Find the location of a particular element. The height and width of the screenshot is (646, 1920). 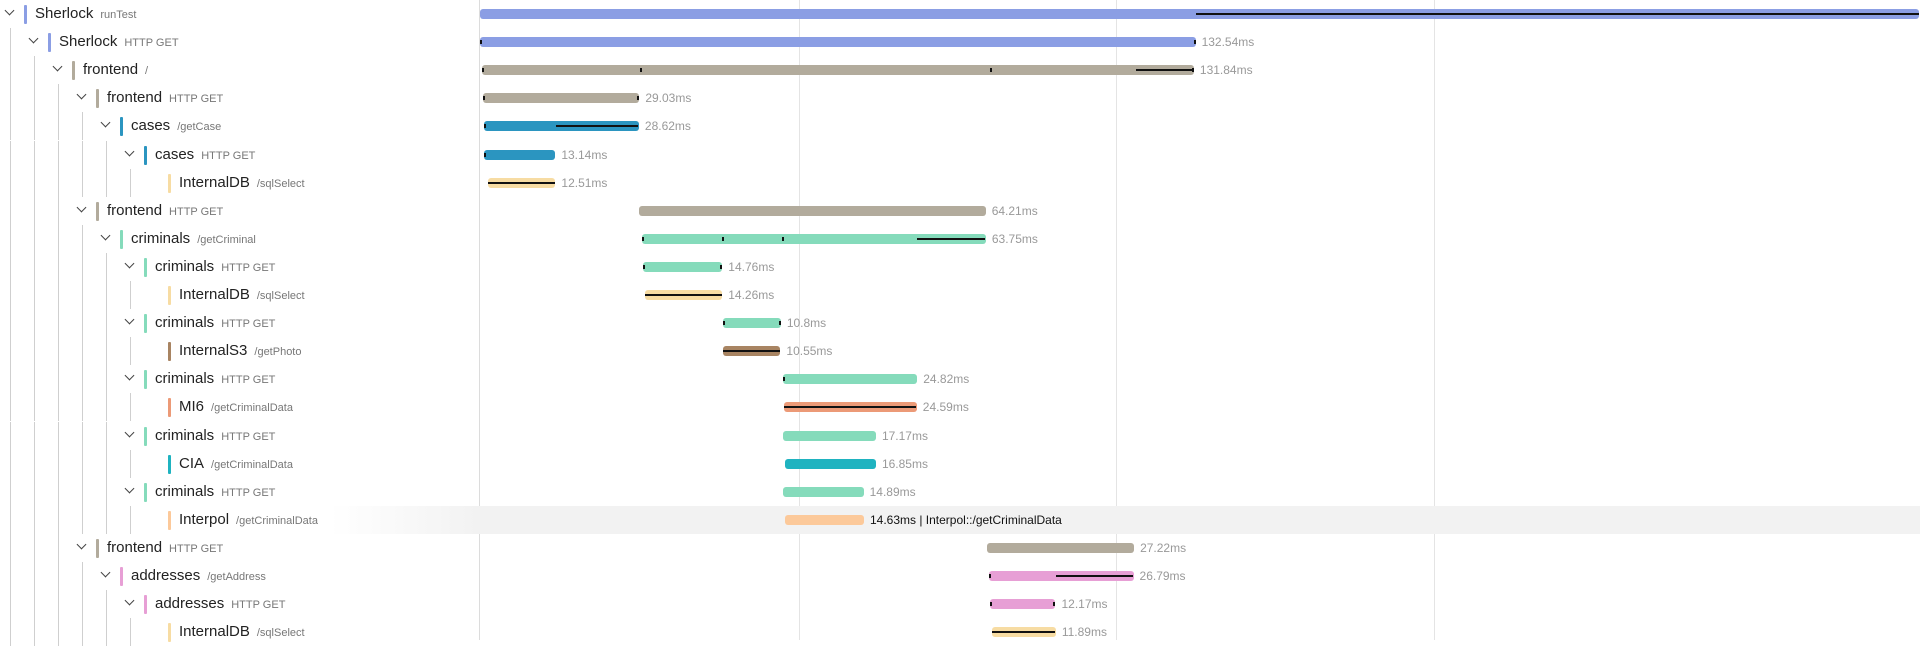

span-timeline-cell: 29.03ms is located at coordinates (1200, 98).